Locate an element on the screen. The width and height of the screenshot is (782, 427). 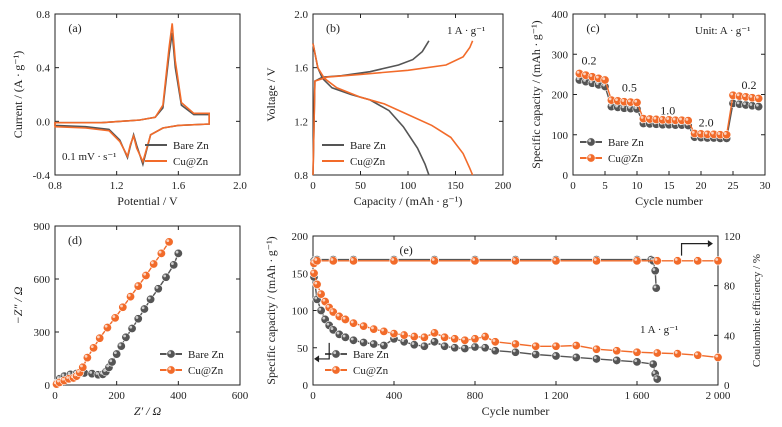
rate-label-c-2: 1.0 is located at coordinates (667, 111).